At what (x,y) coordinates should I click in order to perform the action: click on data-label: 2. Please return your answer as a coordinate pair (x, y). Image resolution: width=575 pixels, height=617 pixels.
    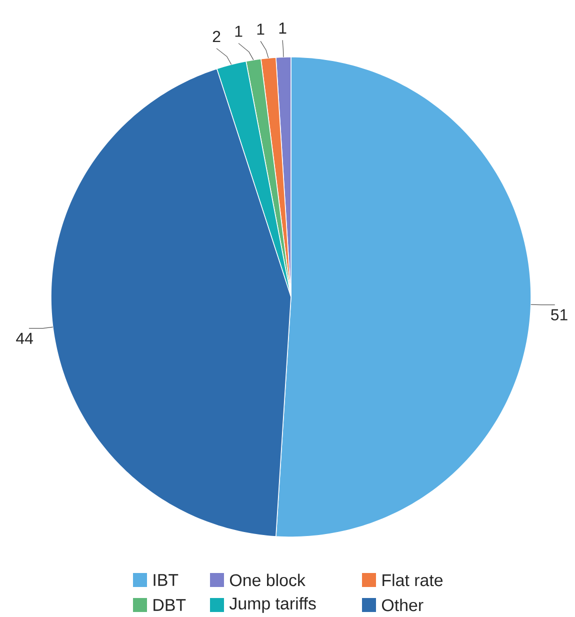
    Looking at the image, I should click on (216, 36).